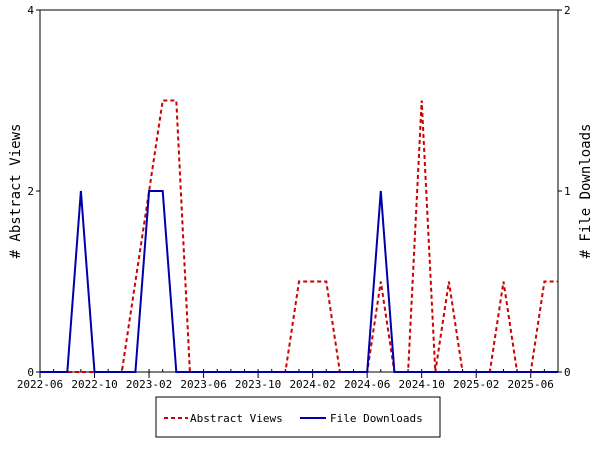 The height and width of the screenshot is (450, 600). What do you see at coordinates (586, 191) in the screenshot?
I see `right-axis-title: # File Downloads` at bounding box center [586, 191].